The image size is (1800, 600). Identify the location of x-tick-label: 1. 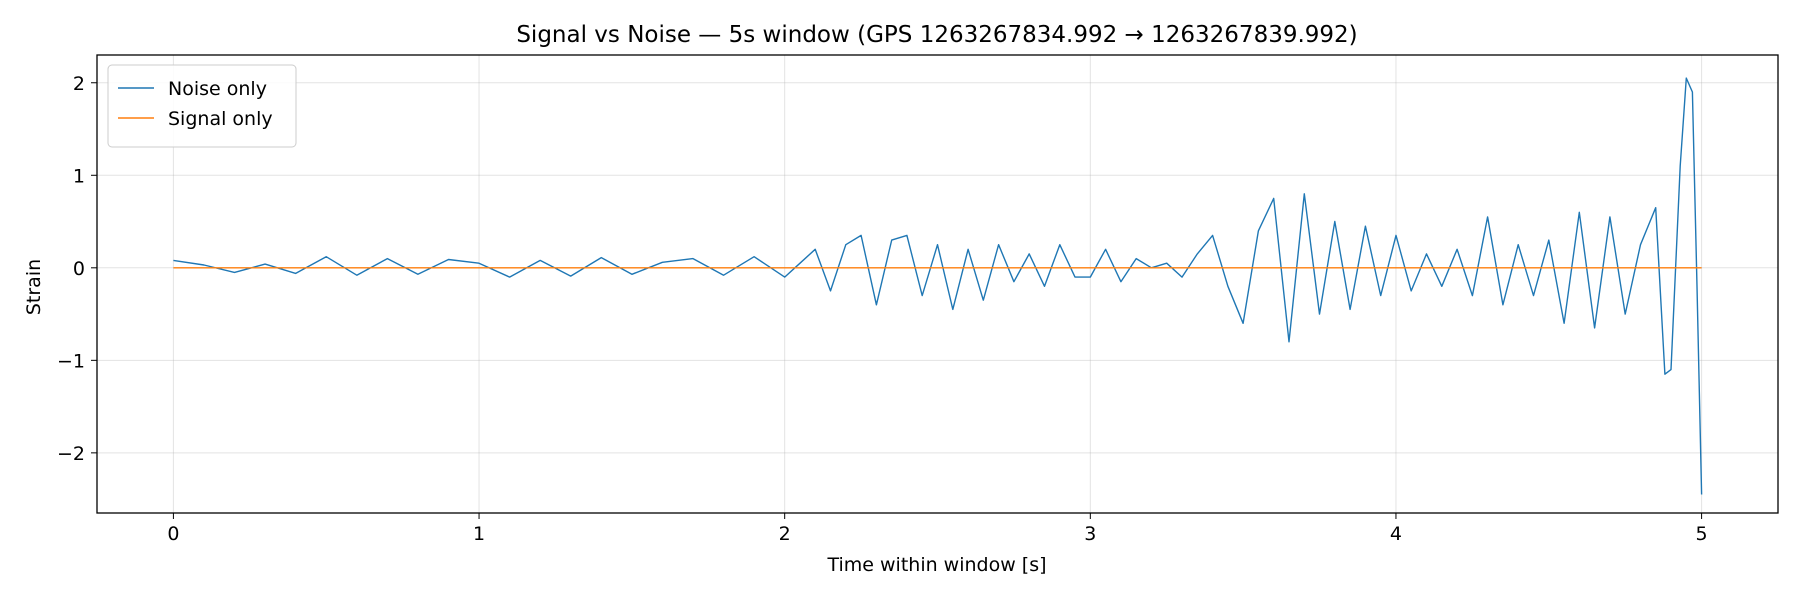
(479, 534).